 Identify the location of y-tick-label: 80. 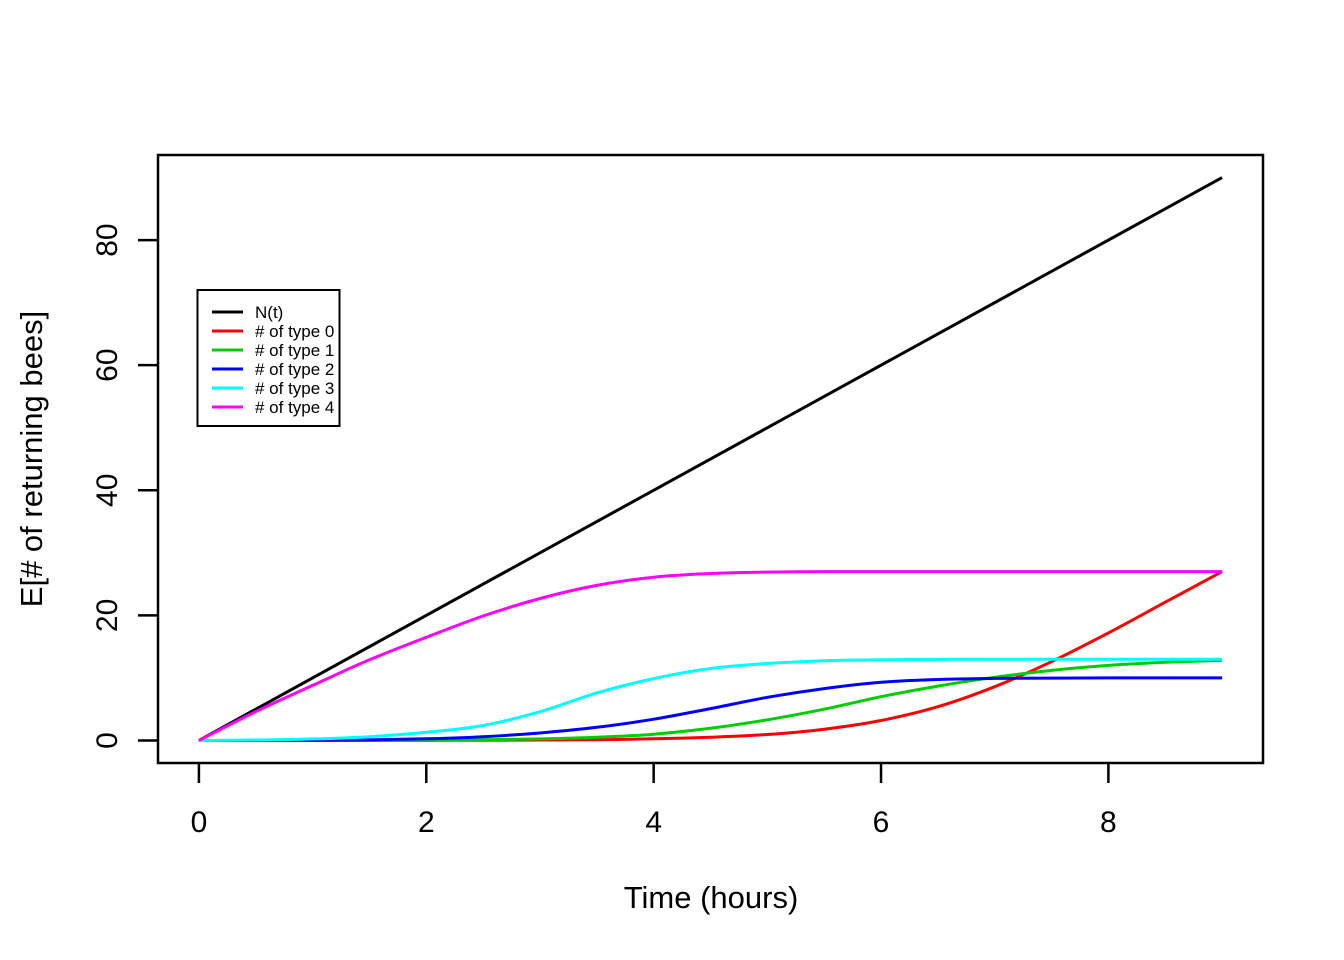
(107, 239).